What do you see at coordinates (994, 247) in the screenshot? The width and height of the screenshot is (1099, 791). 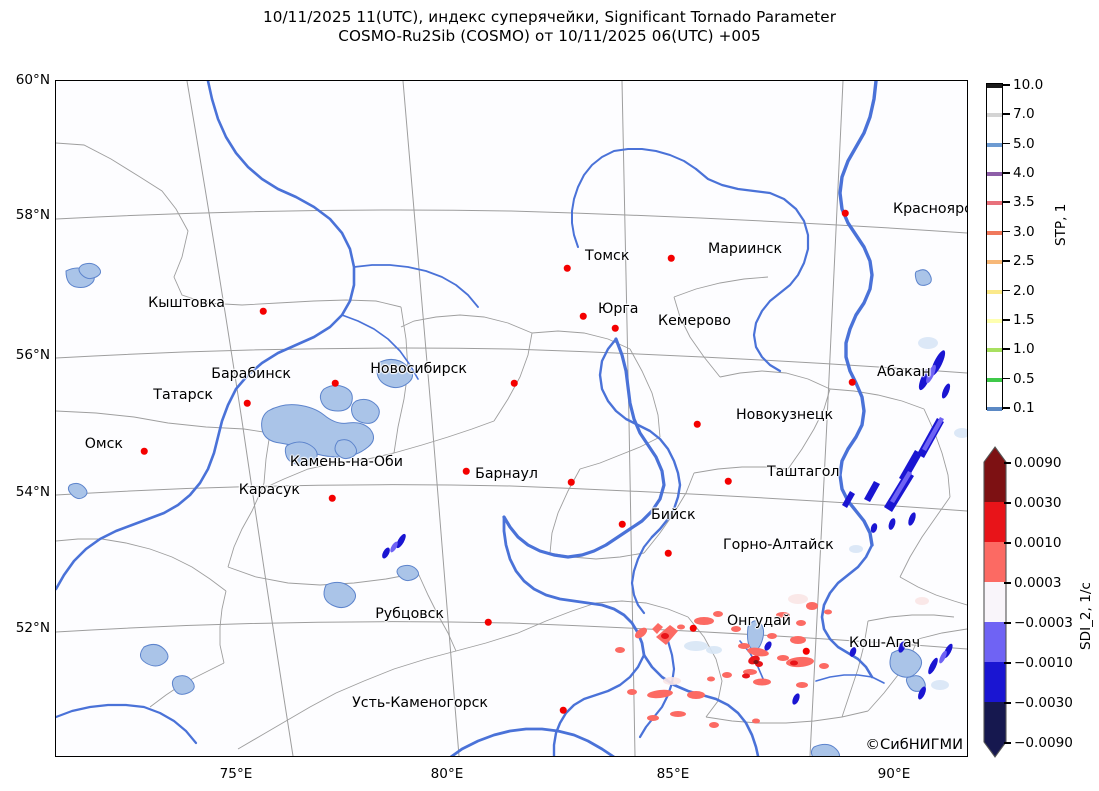 I see `colorbar-stp` at bounding box center [994, 247].